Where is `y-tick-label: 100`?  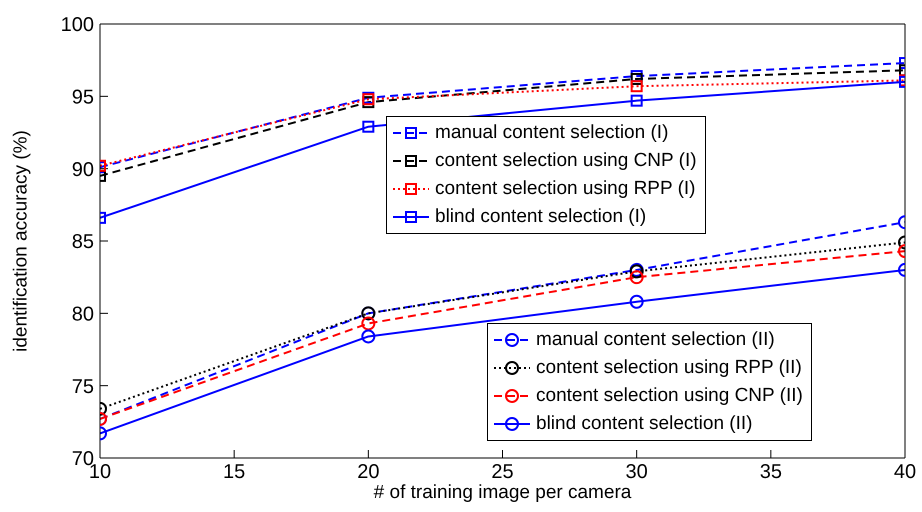
y-tick-label: 100 is located at coordinates (77, 25).